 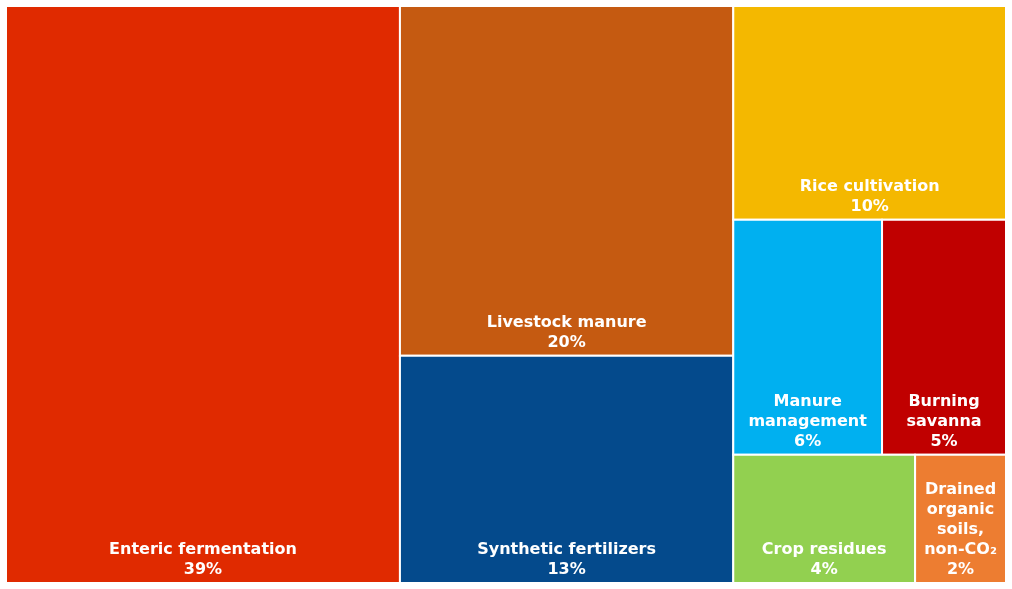 I want to click on data-label: 6%, so click(x=808, y=440).